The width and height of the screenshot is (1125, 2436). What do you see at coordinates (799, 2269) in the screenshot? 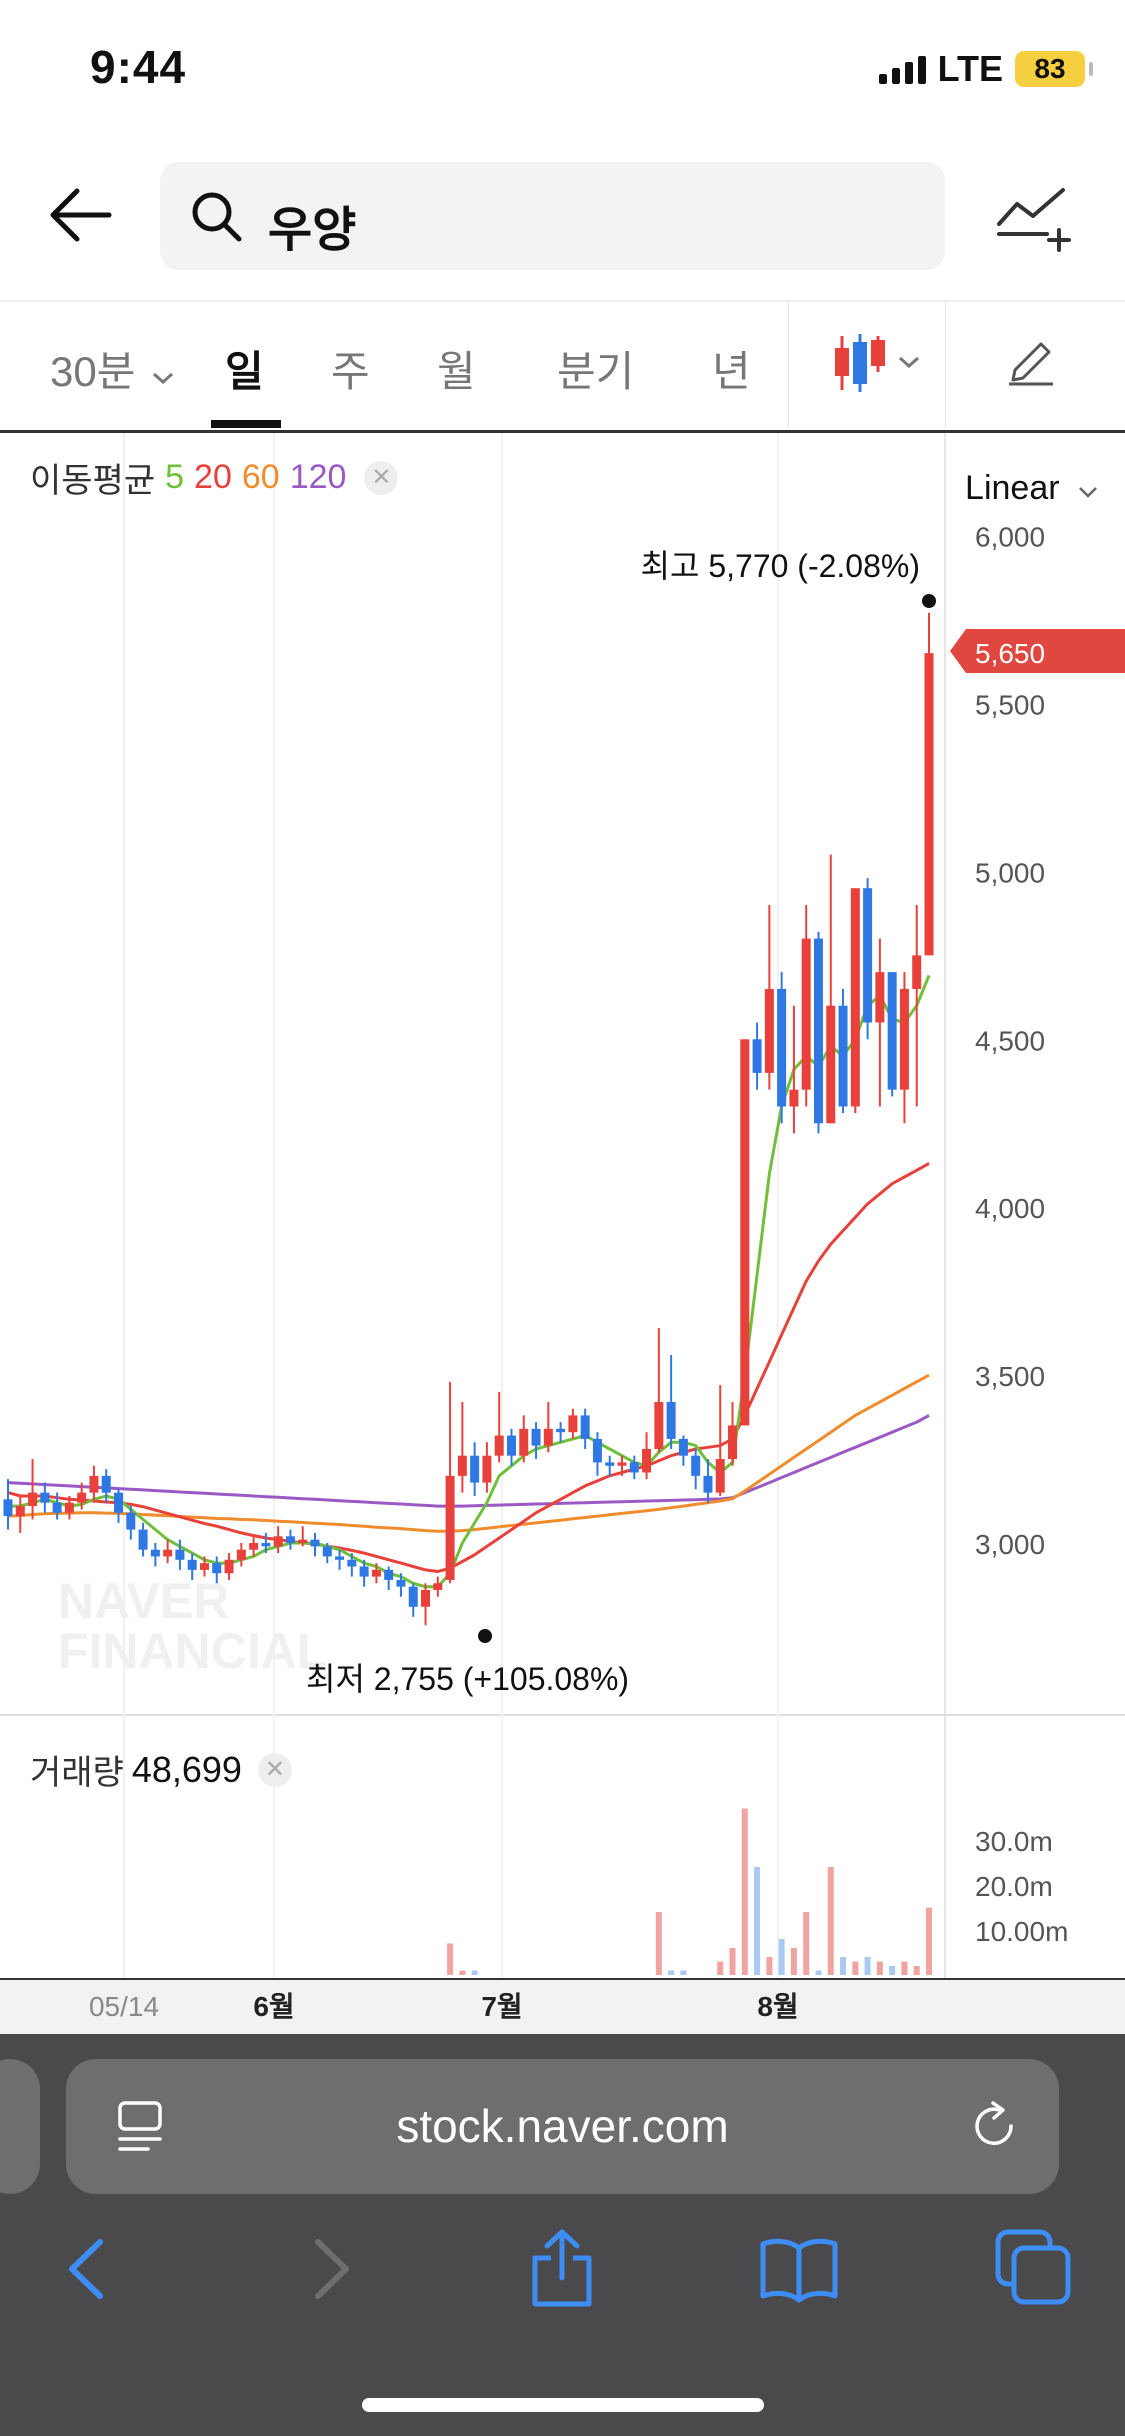
I see `bookmarks-icon` at bounding box center [799, 2269].